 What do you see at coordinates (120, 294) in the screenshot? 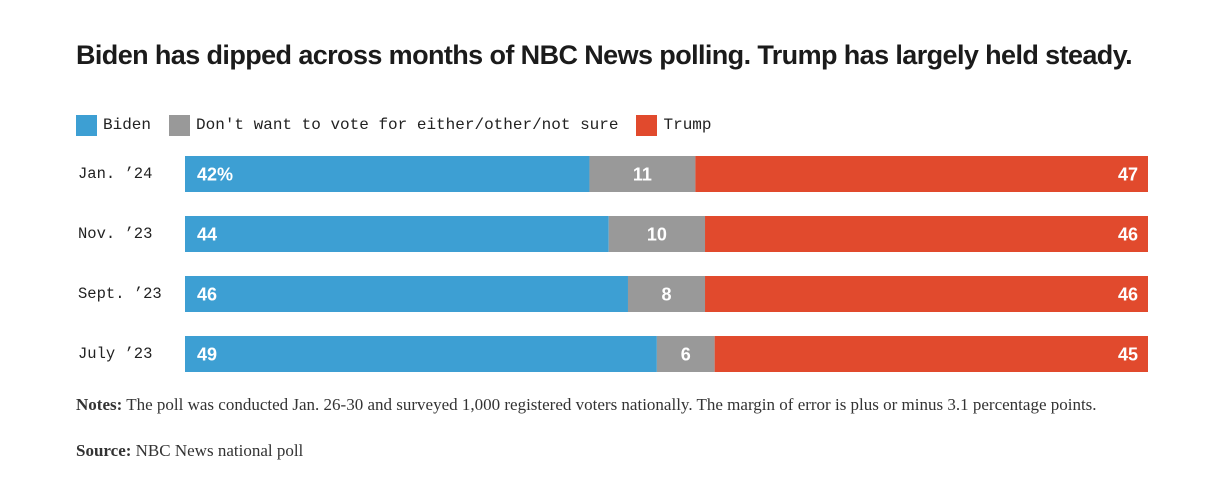
I see `row-label-sept-23: Sept. ’23` at bounding box center [120, 294].